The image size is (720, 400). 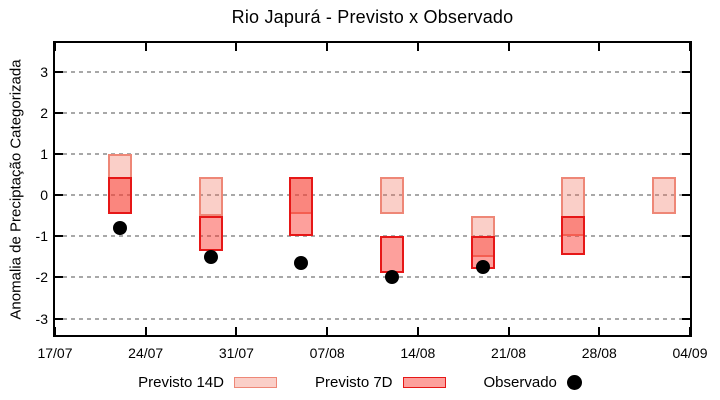 What do you see at coordinates (146, 353) in the screenshot?
I see `x-tick-label: 24/07` at bounding box center [146, 353].